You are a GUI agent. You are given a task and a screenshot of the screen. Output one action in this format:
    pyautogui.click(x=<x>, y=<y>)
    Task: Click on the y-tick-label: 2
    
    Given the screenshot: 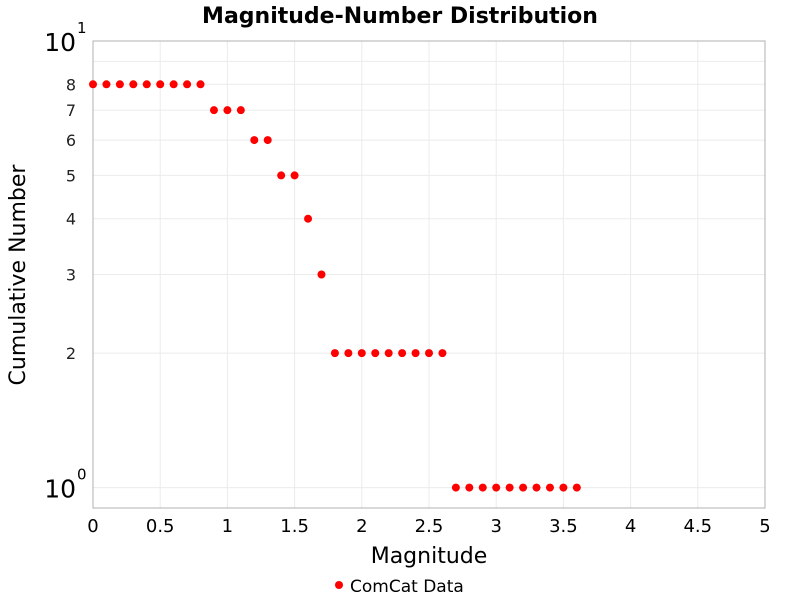 What is the action you would take?
    pyautogui.click(x=71, y=353)
    